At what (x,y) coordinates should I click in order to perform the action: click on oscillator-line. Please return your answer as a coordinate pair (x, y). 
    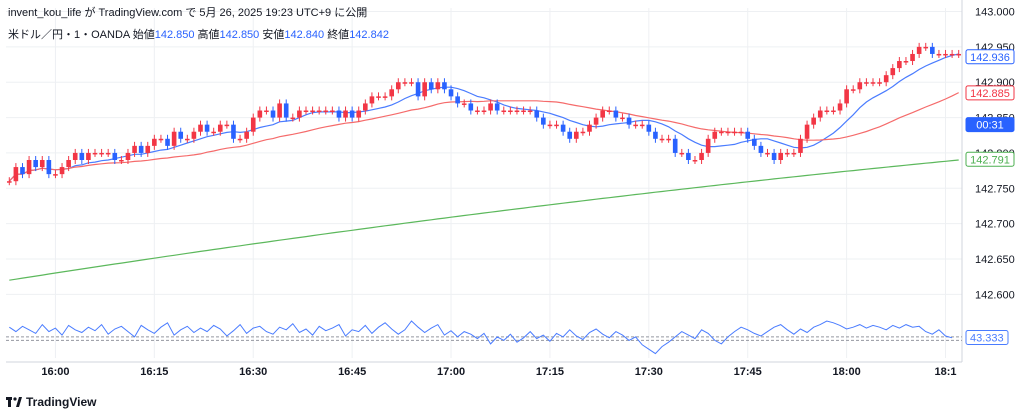
    Looking at the image, I should click on (481, 337).